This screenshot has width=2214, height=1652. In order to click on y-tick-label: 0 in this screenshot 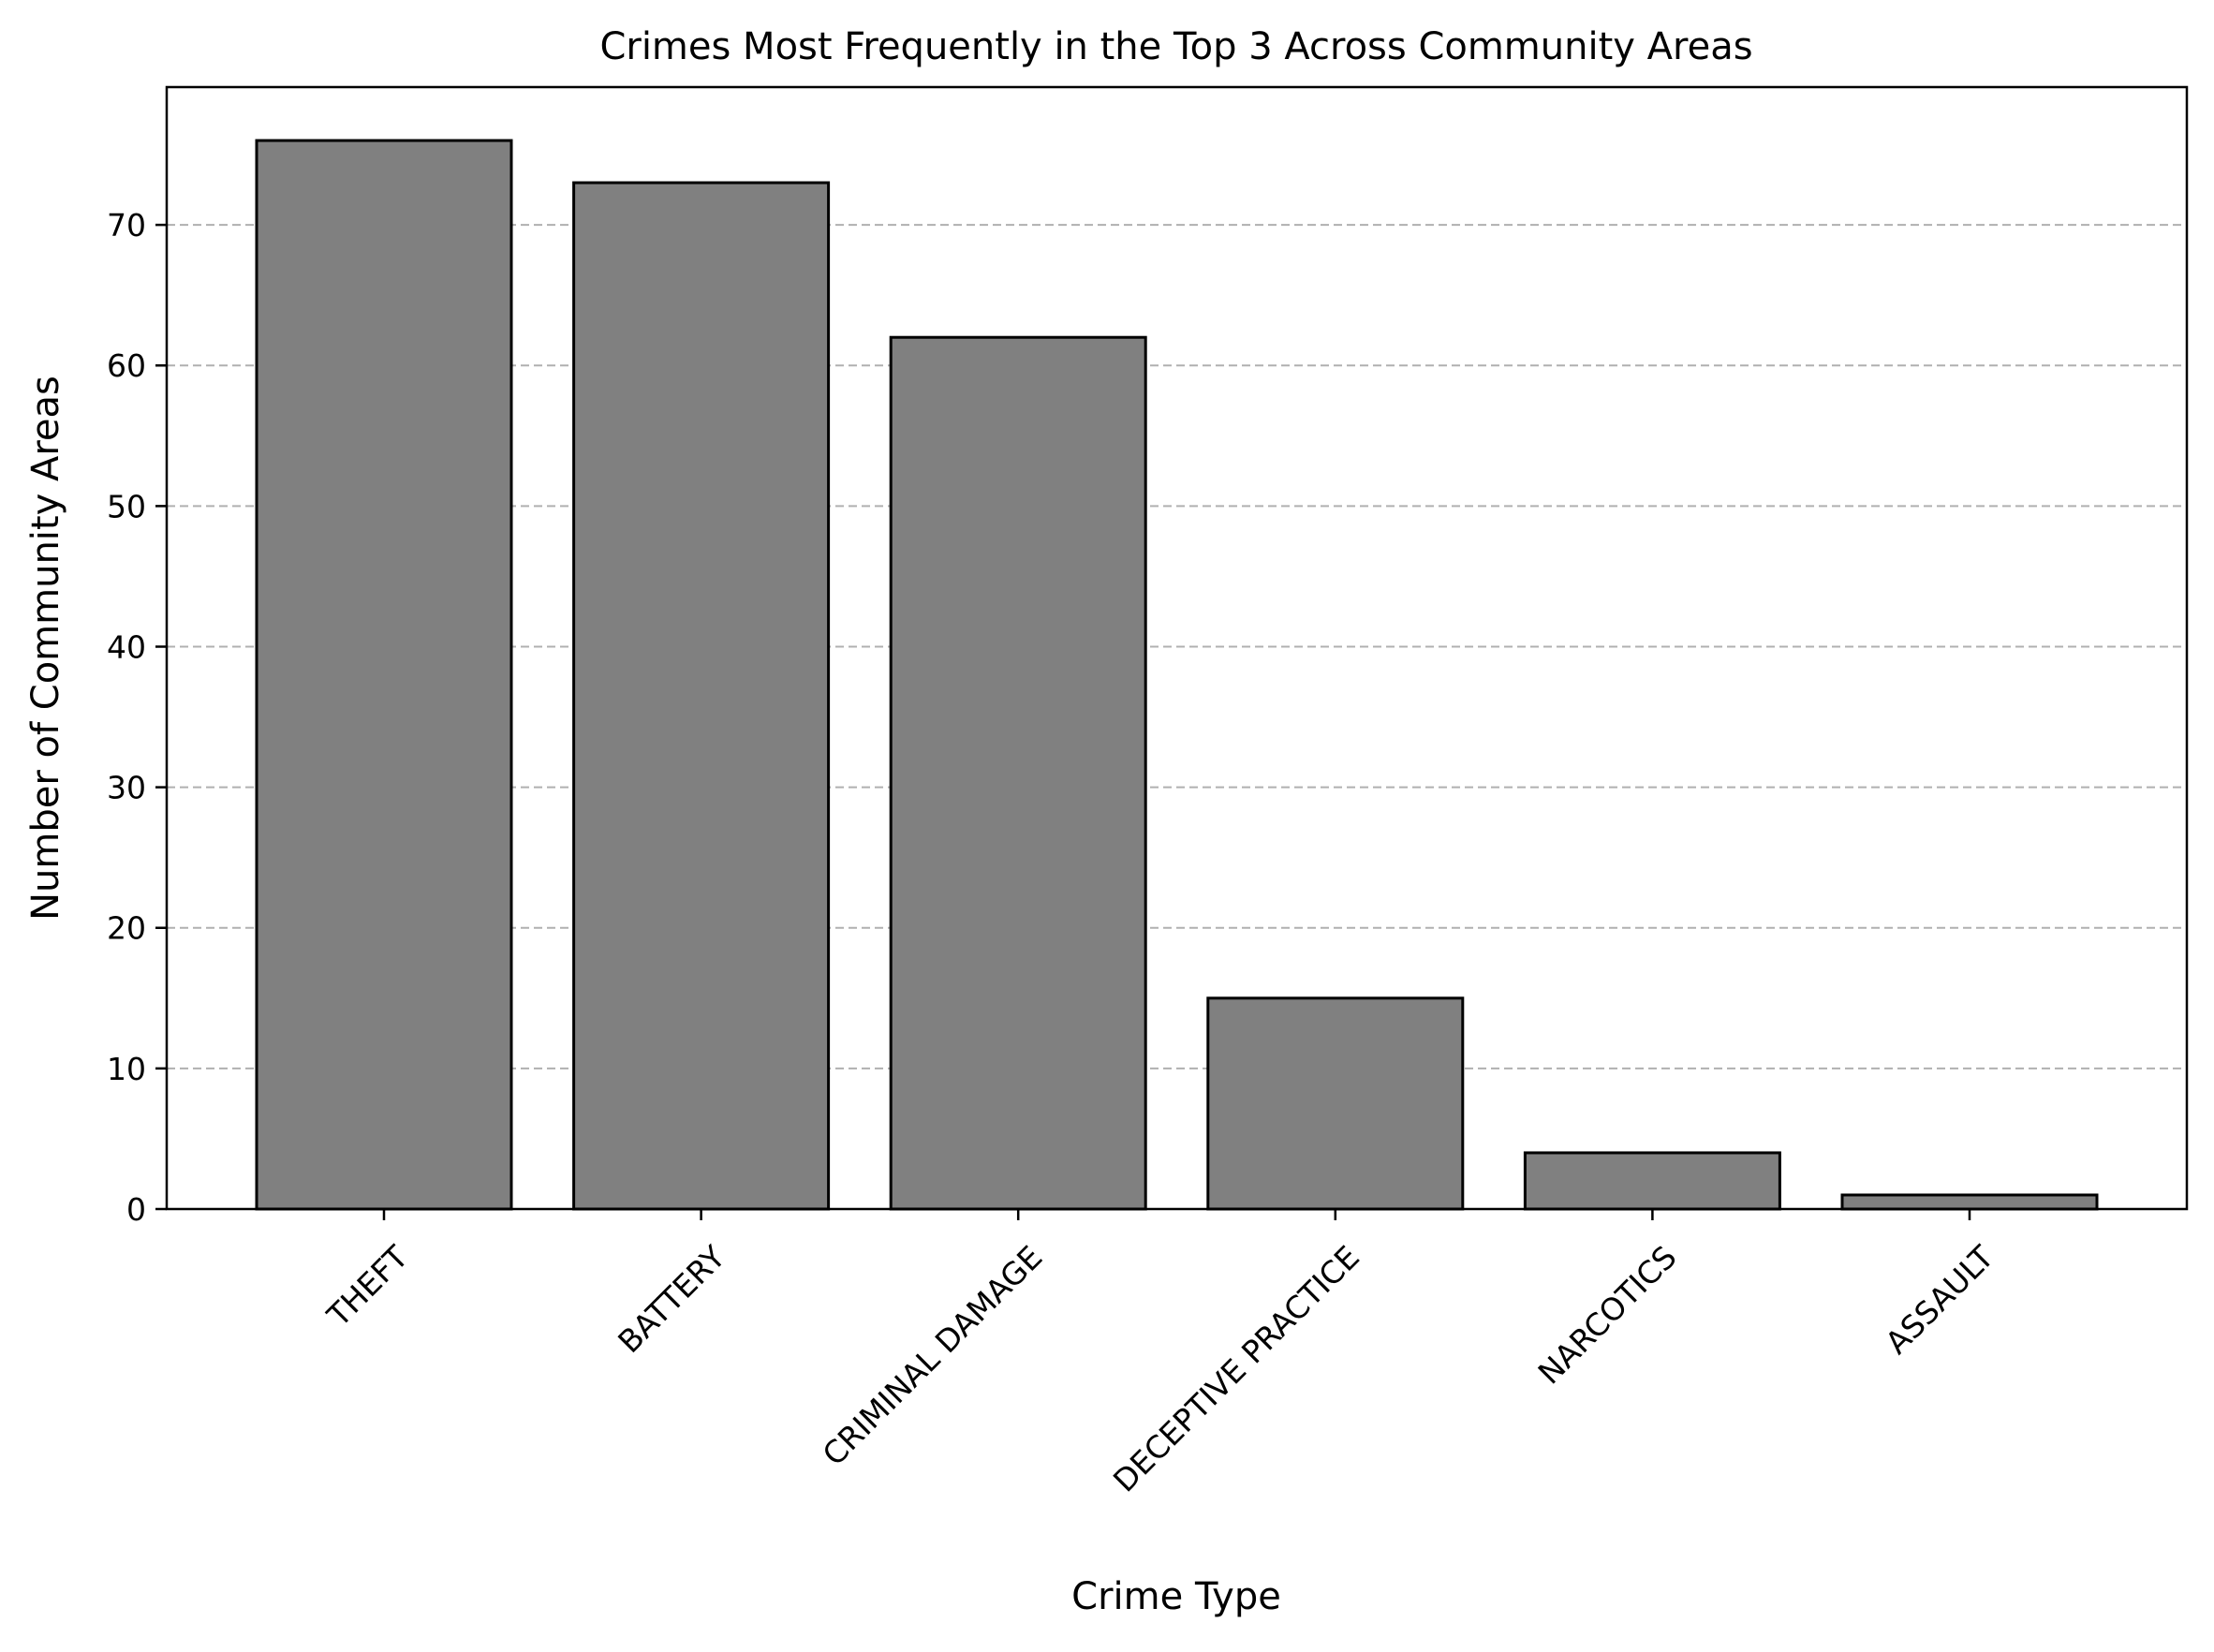, I will do `click(136, 1209)`.